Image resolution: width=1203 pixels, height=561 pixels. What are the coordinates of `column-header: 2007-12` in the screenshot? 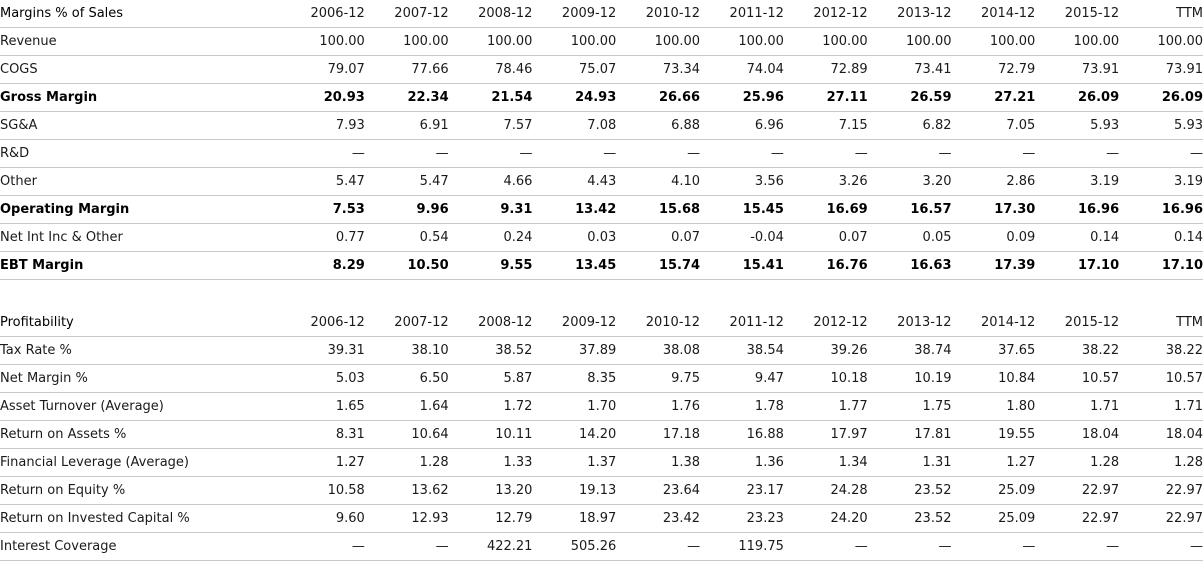 It's located at (406, 14).